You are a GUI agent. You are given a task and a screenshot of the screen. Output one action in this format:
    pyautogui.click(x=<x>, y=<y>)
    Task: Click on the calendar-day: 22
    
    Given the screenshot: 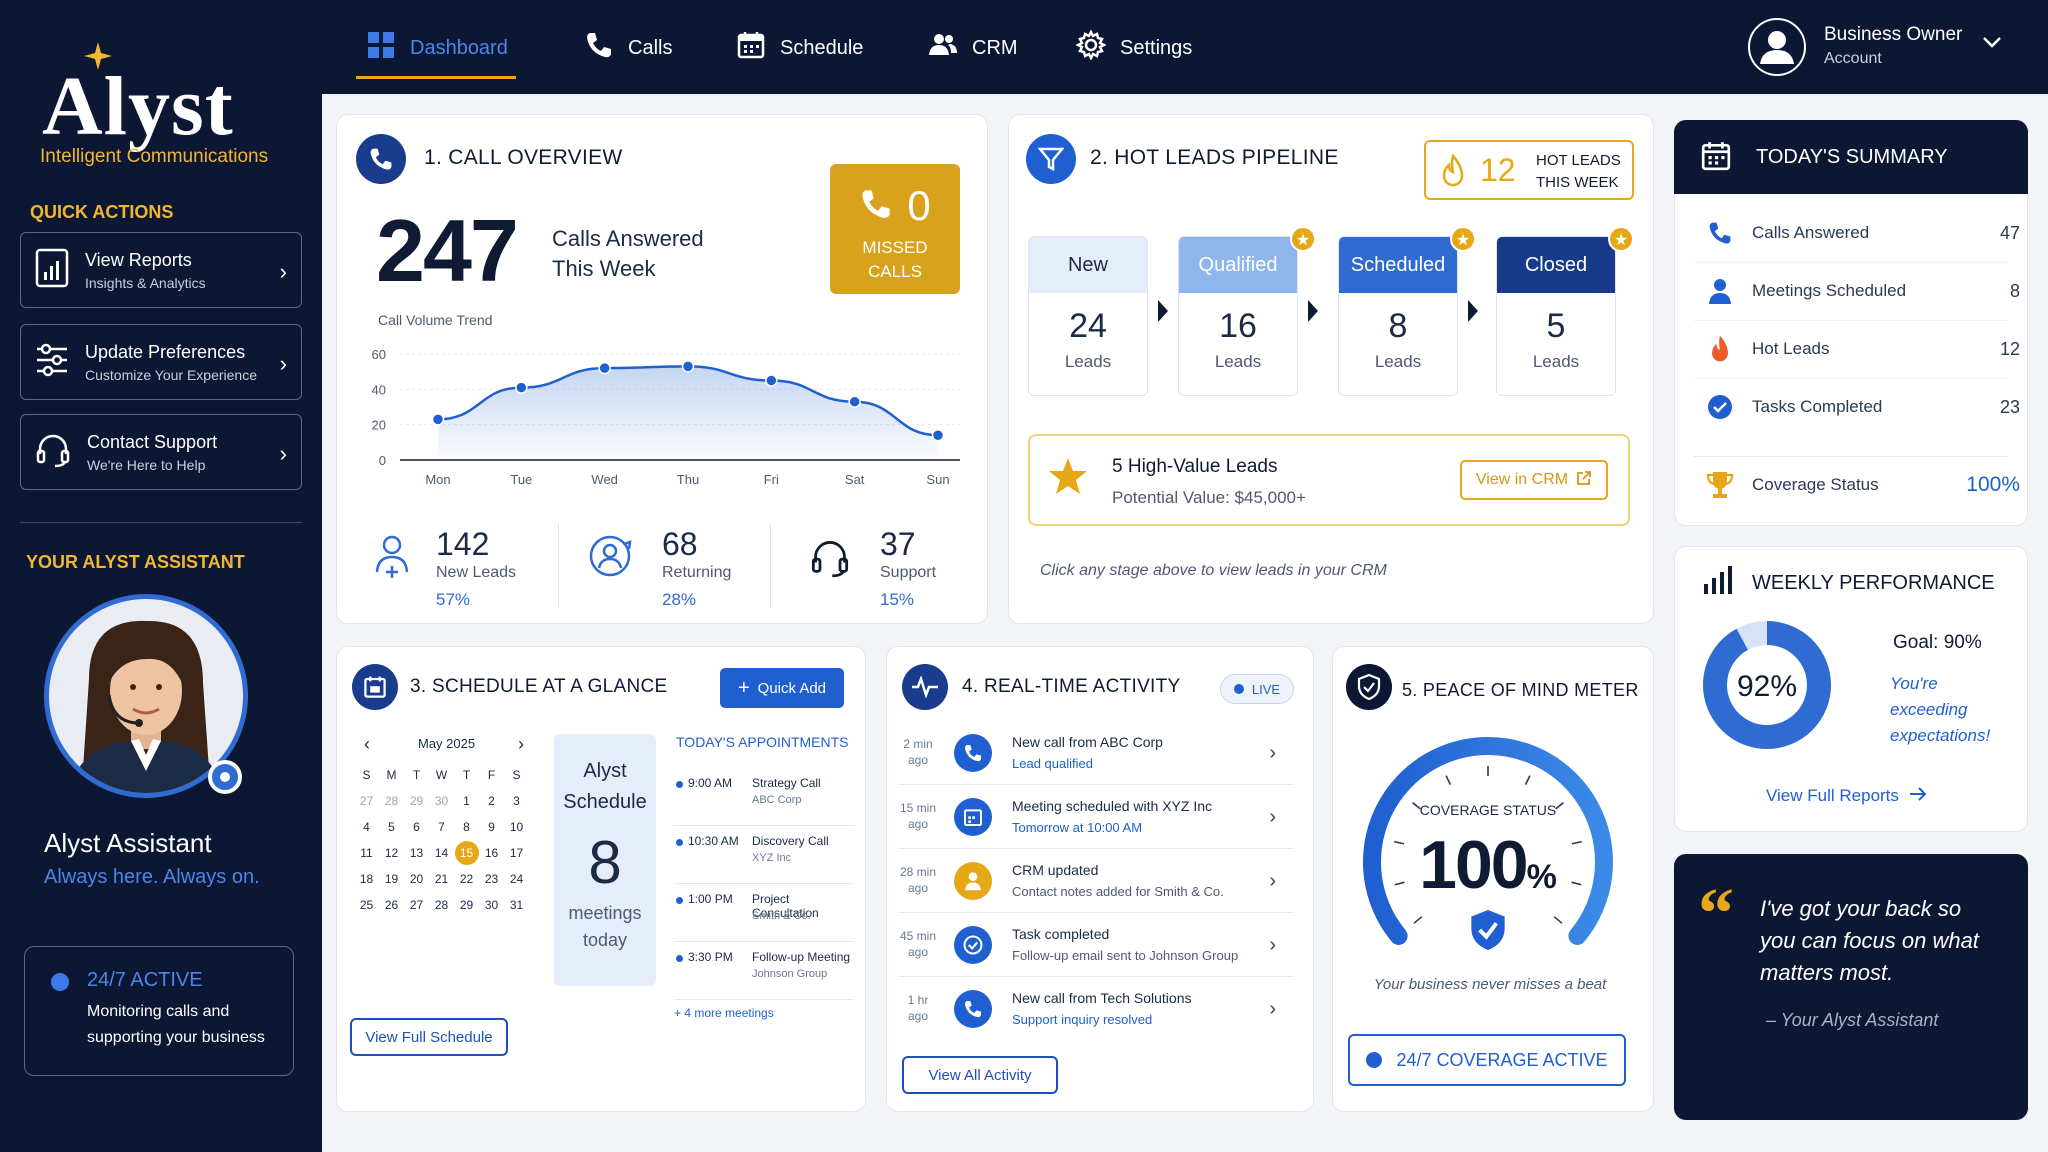 What is the action you would take?
    pyautogui.click(x=466, y=879)
    